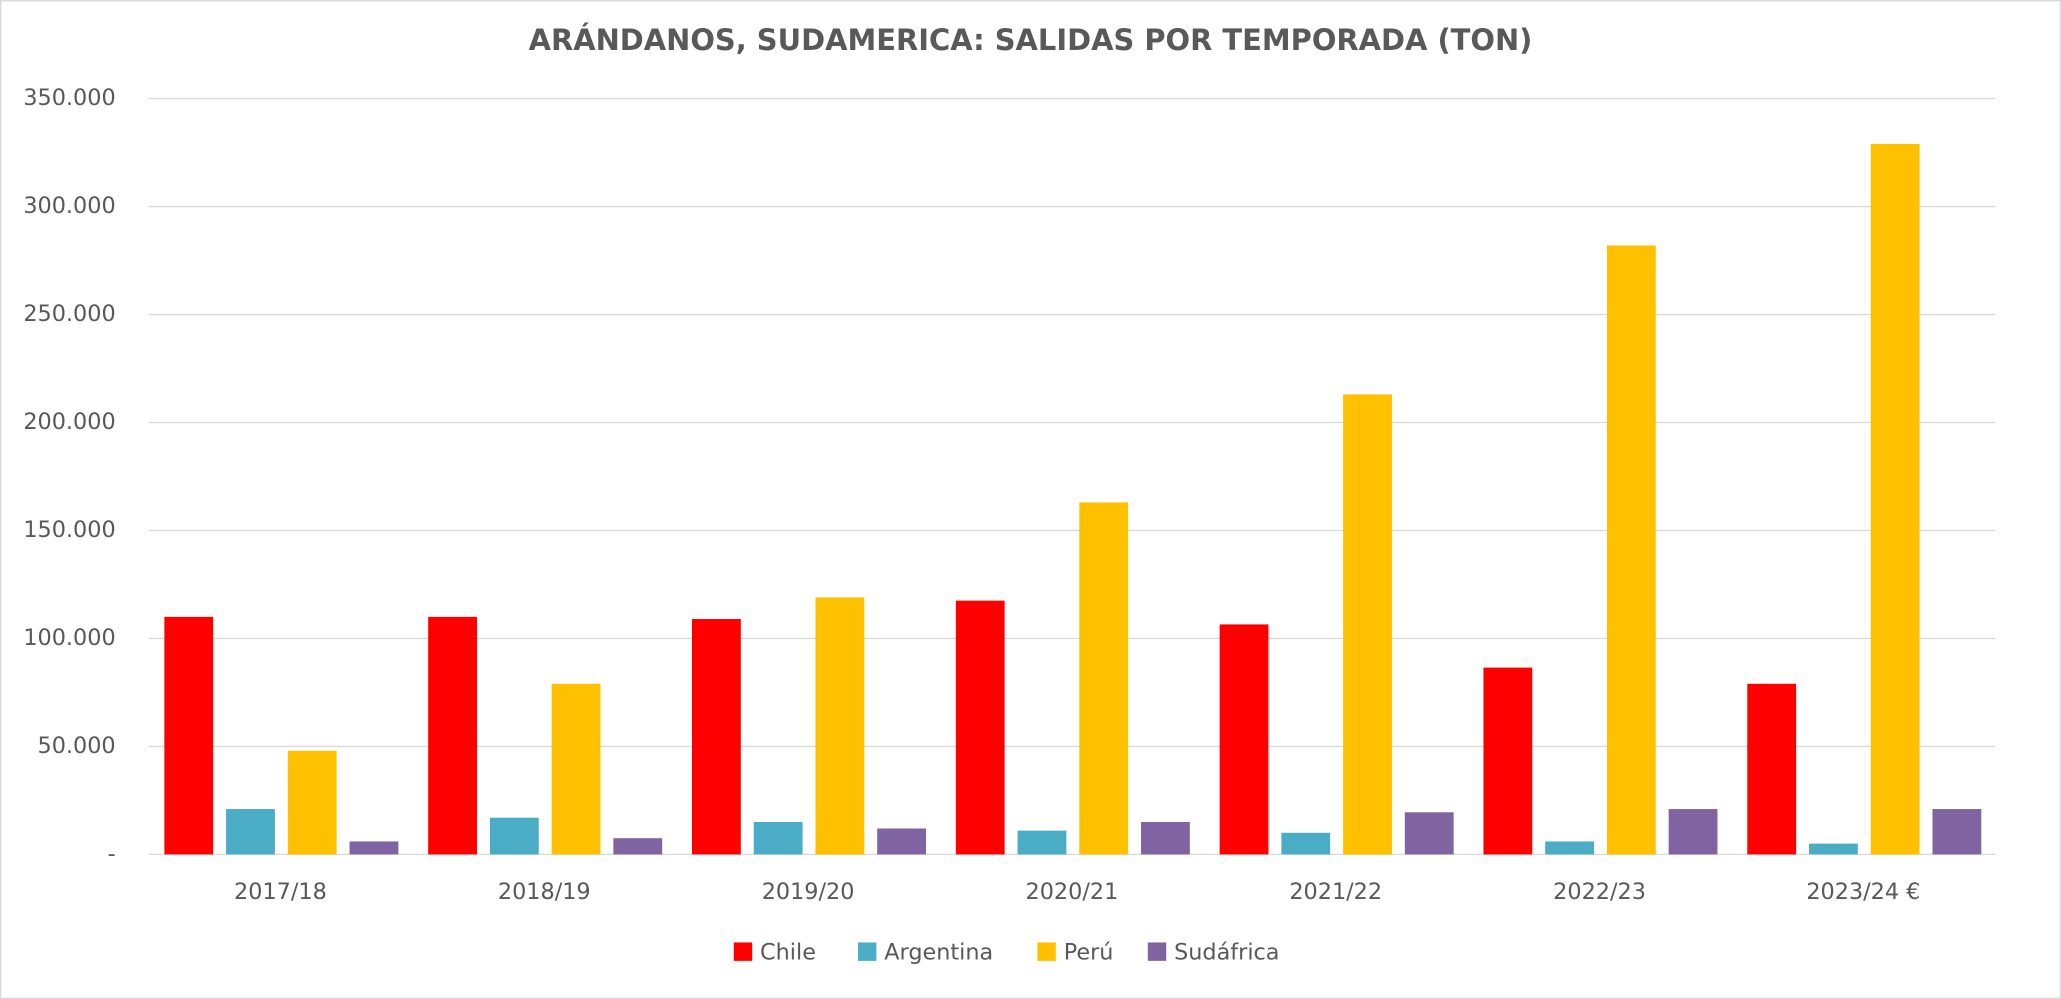  Describe the element at coordinates (808, 892) in the screenshot. I see `x-tick-label: 2019/20` at that location.